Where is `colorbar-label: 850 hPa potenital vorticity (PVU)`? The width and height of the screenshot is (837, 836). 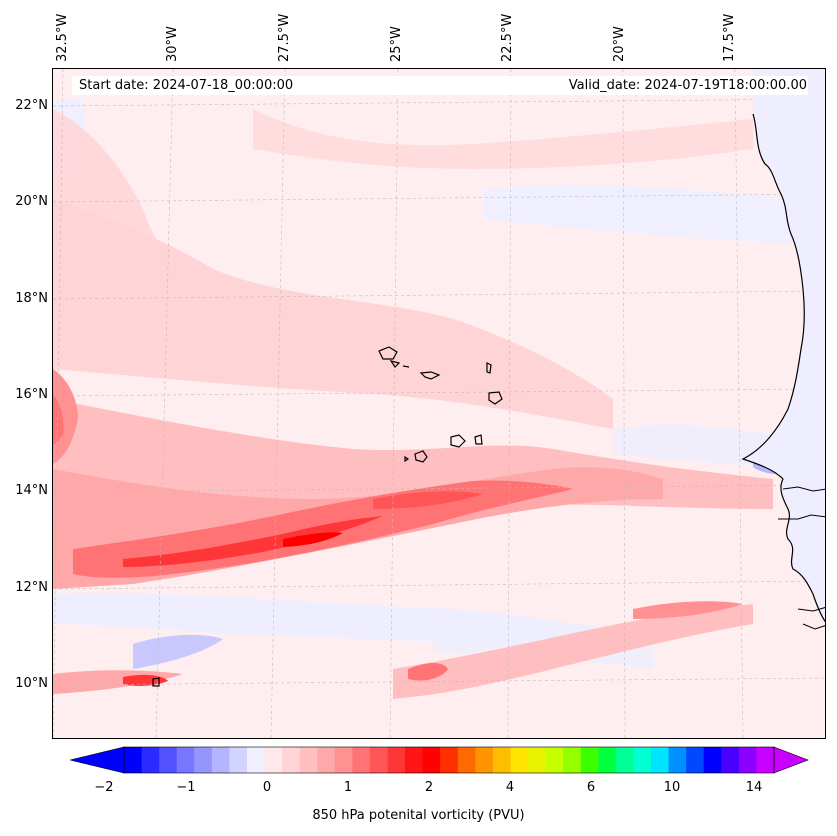 colorbar-label: 850 hPa potenital vorticity (PVU) is located at coordinates (418, 815).